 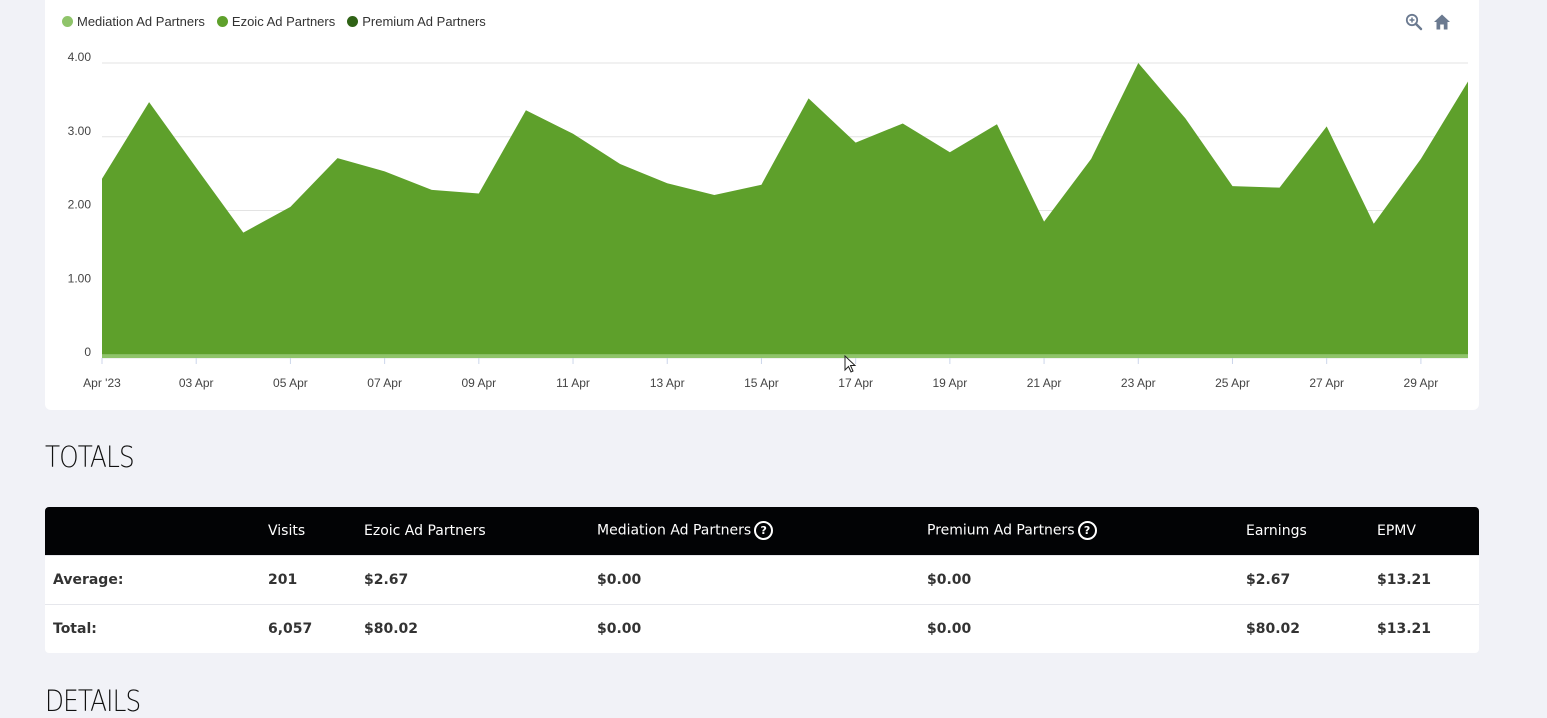 What do you see at coordinates (80, 131) in the screenshot?
I see `y-tick-label: 3.00` at bounding box center [80, 131].